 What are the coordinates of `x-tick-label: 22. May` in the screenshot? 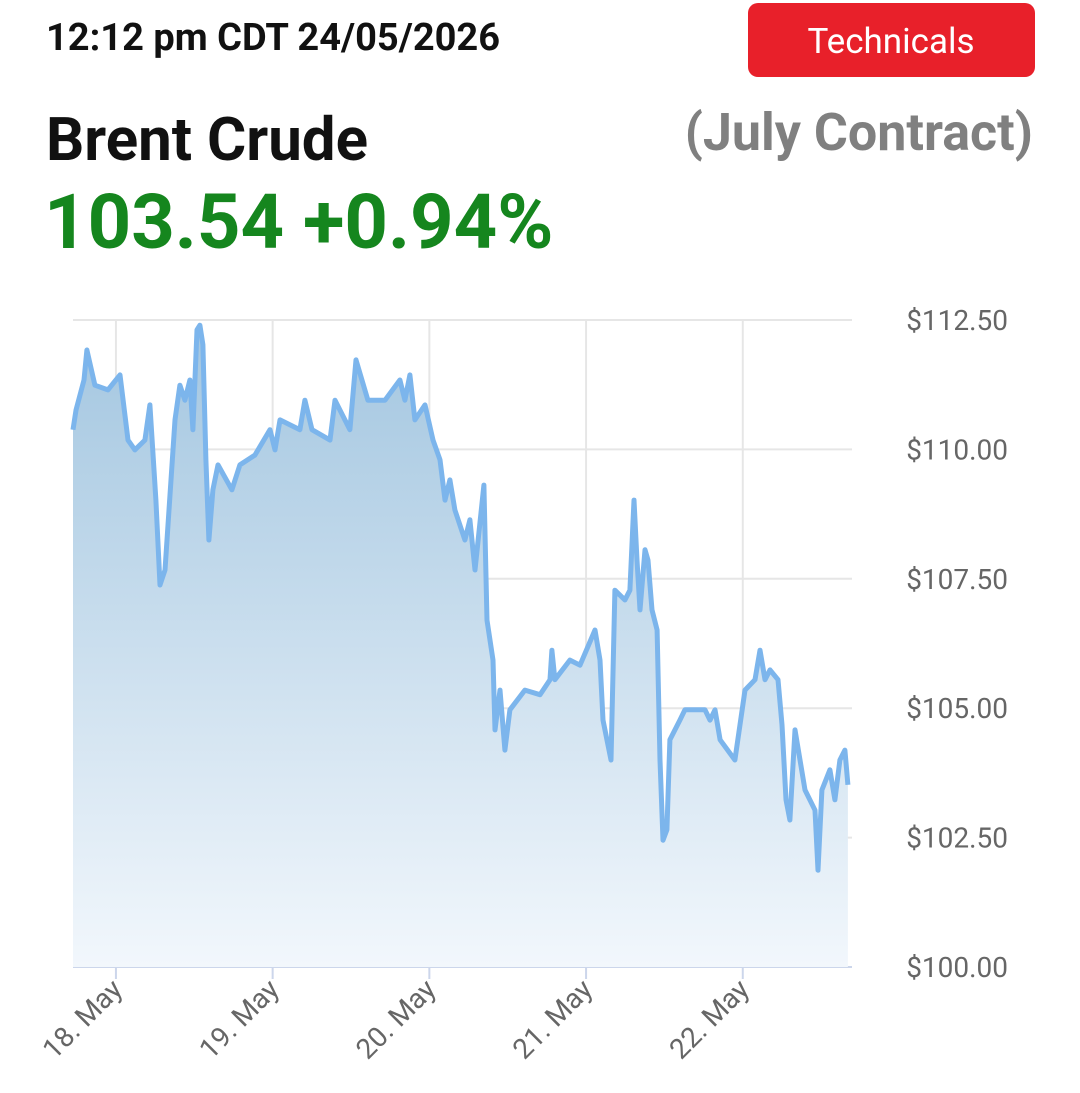 It's located at (709, 1019).